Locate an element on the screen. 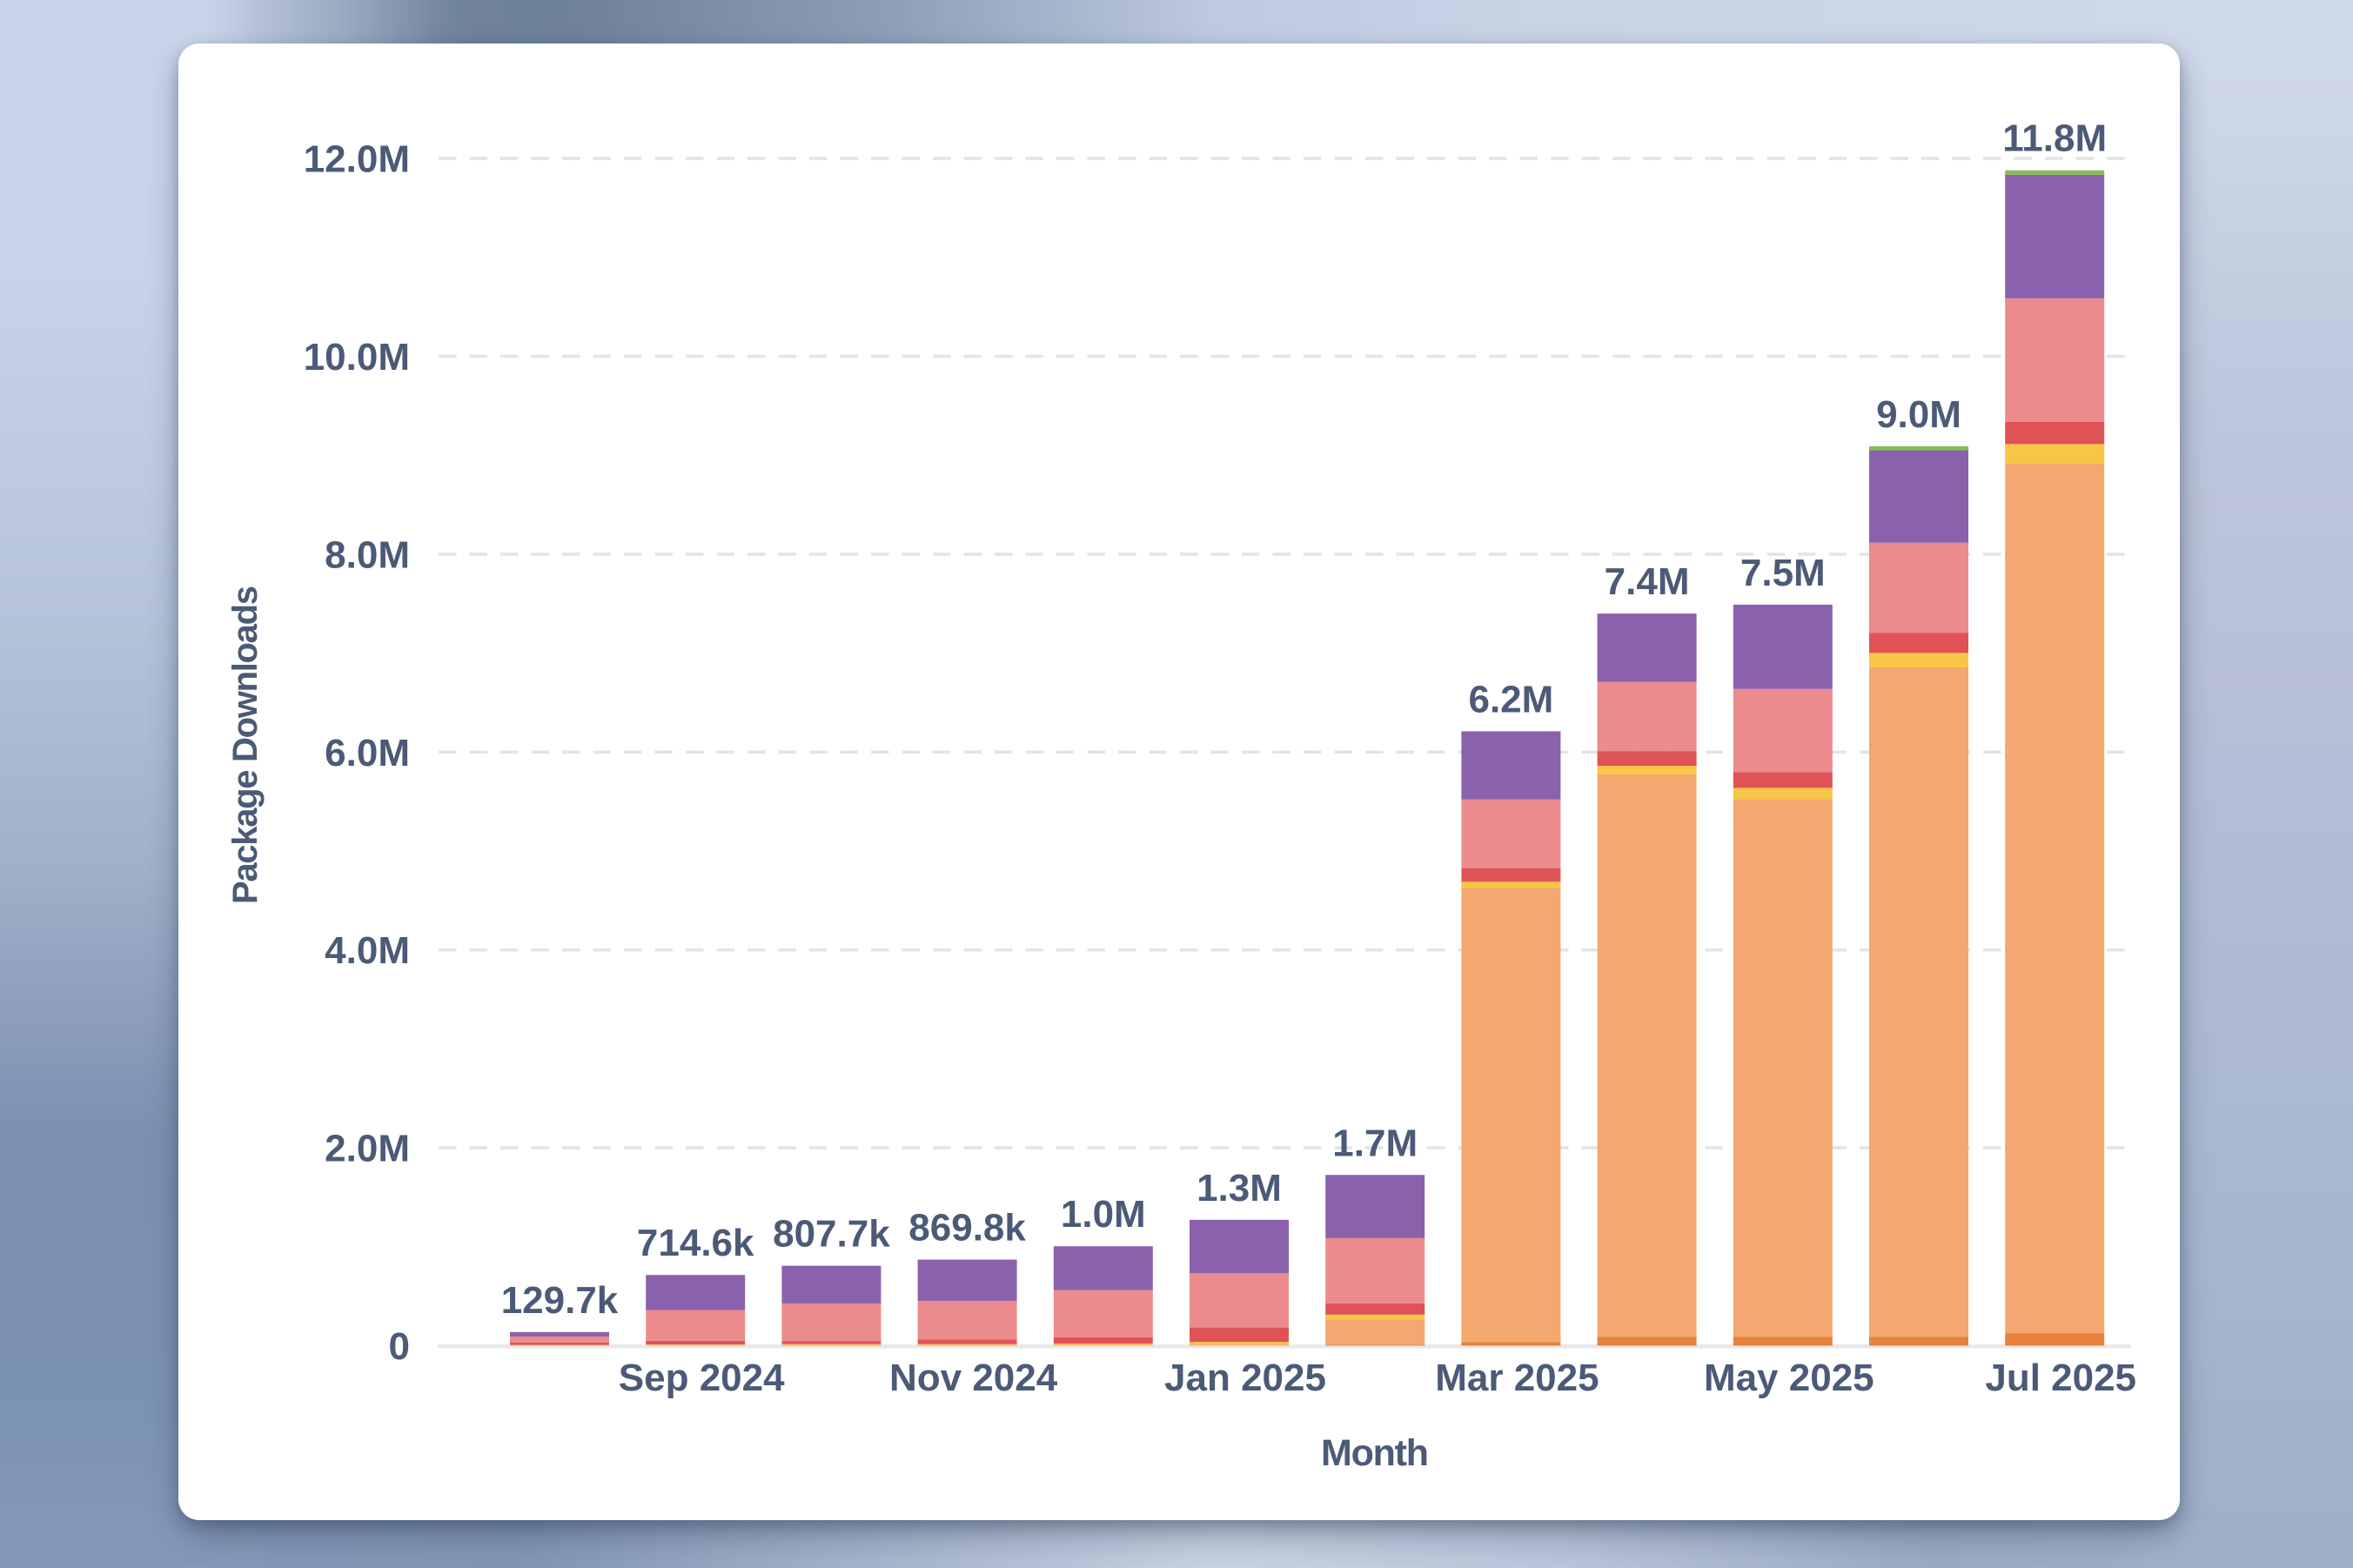  svg-text: 8.0M is located at coordinates (367, 554).